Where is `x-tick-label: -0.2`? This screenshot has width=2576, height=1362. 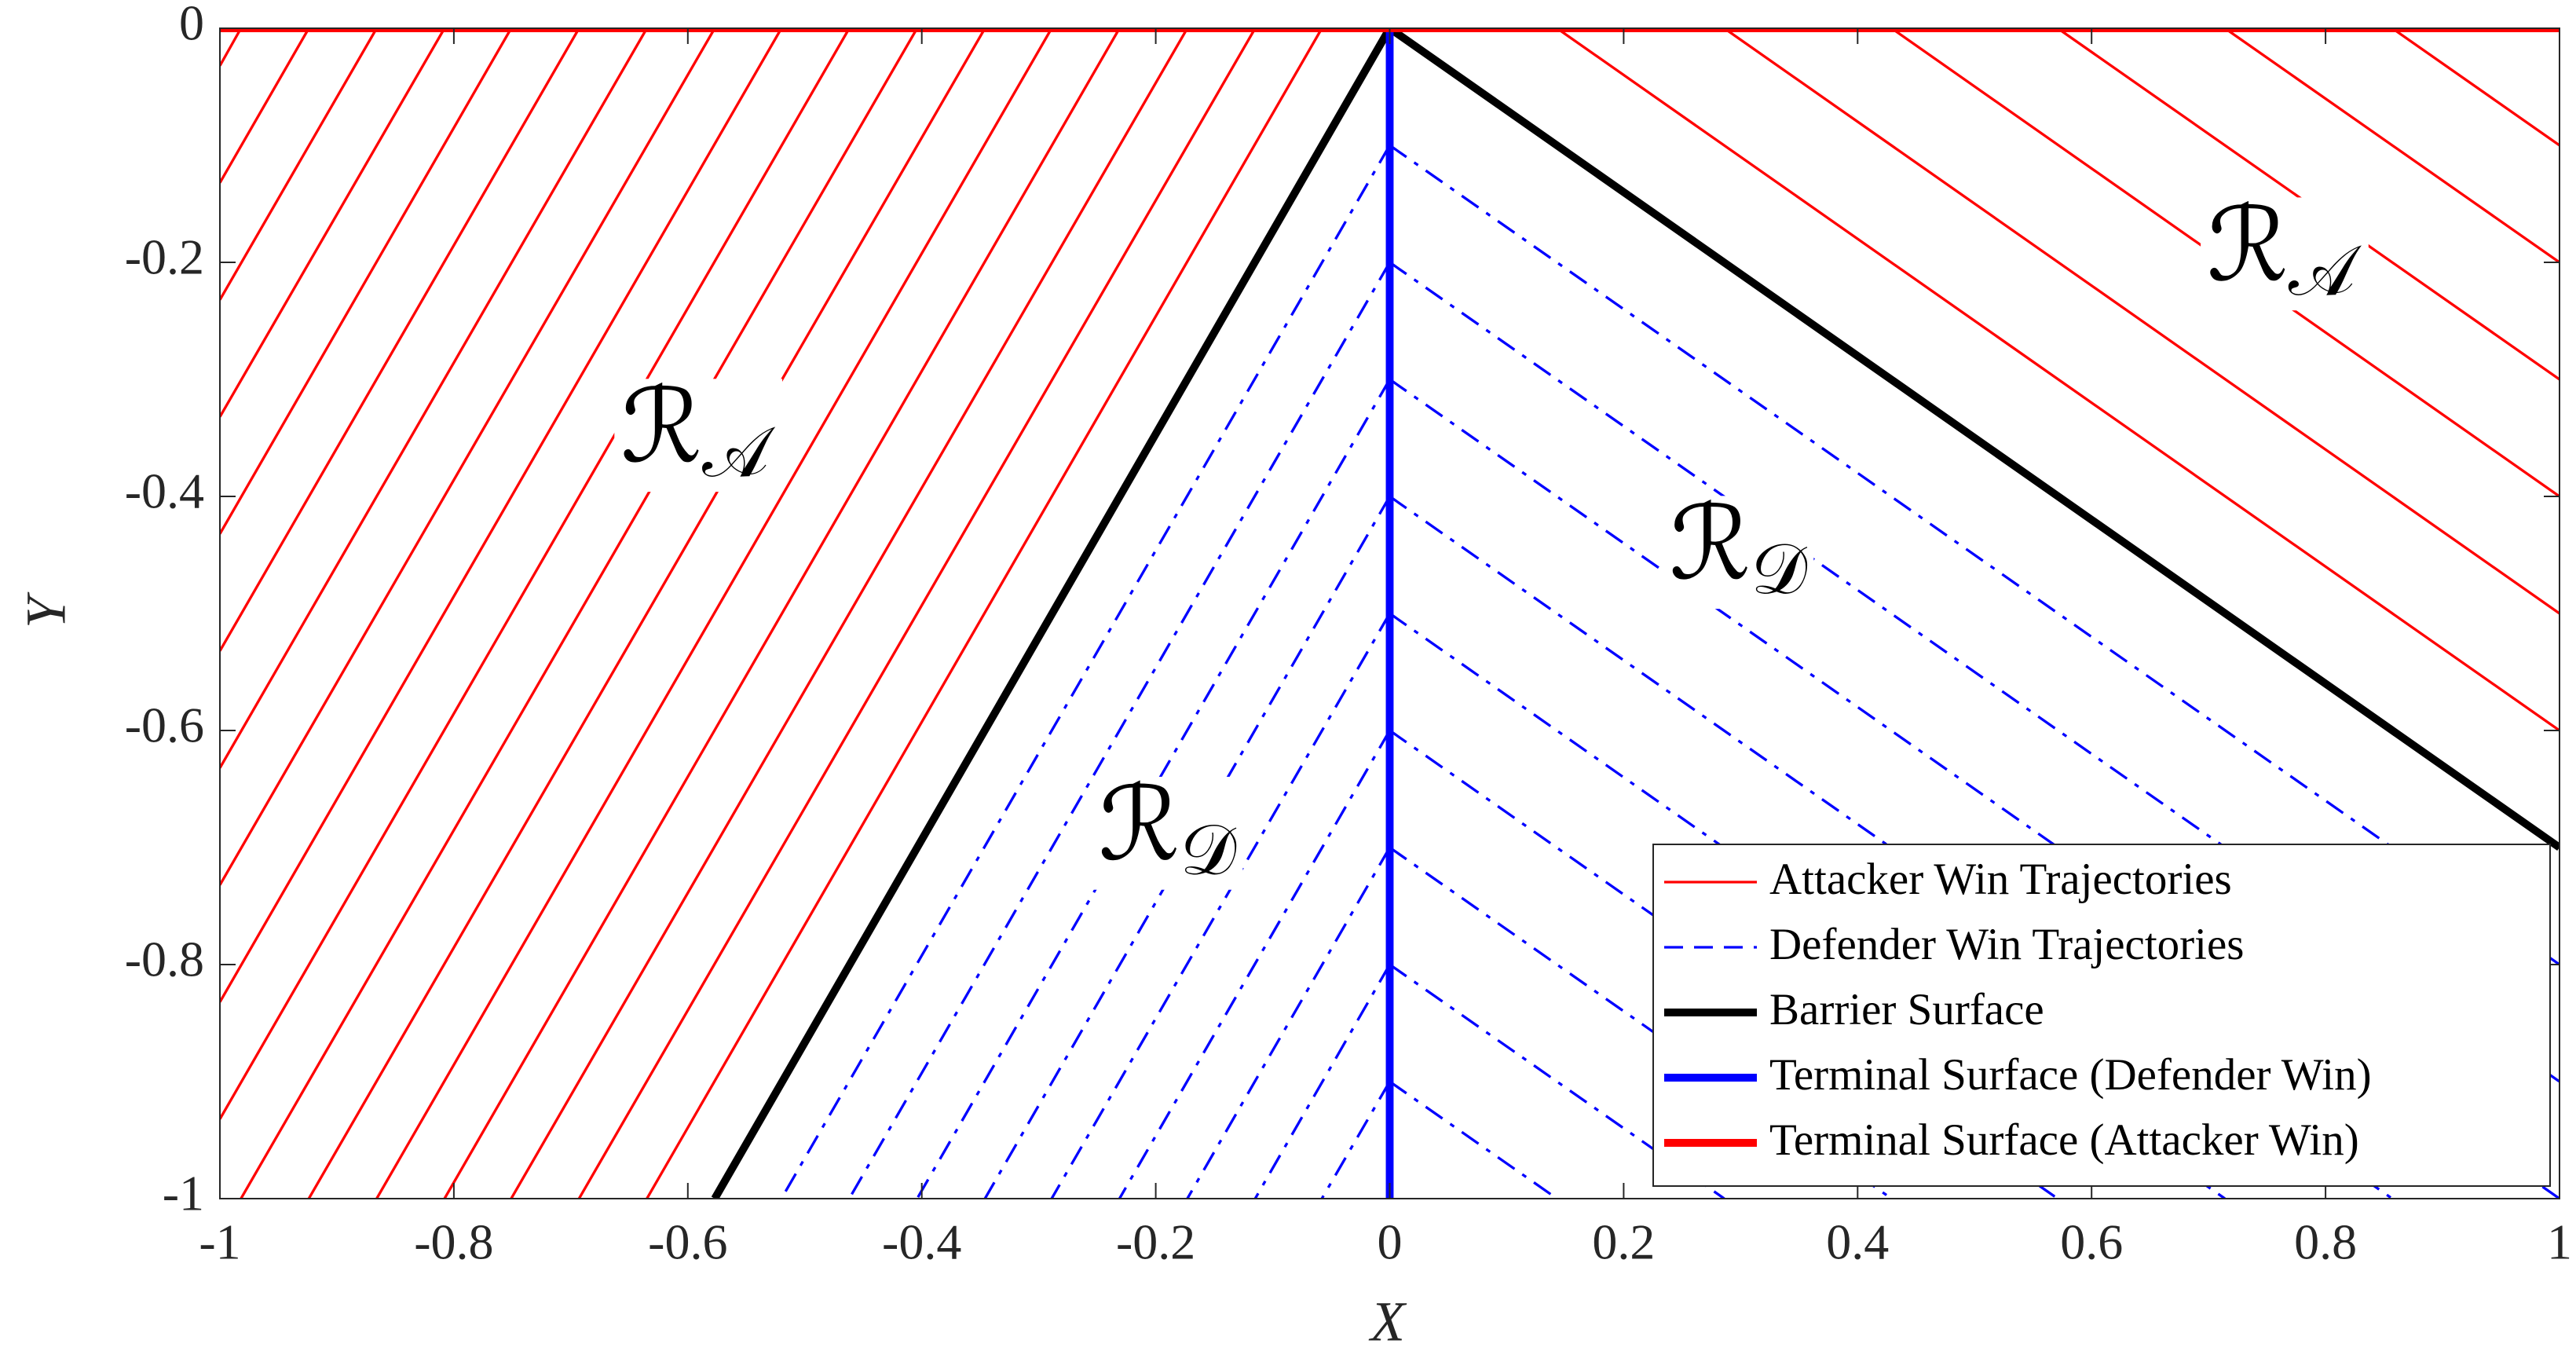 x-tick-label: -0.2 is located at coordinates (1155, 1242).